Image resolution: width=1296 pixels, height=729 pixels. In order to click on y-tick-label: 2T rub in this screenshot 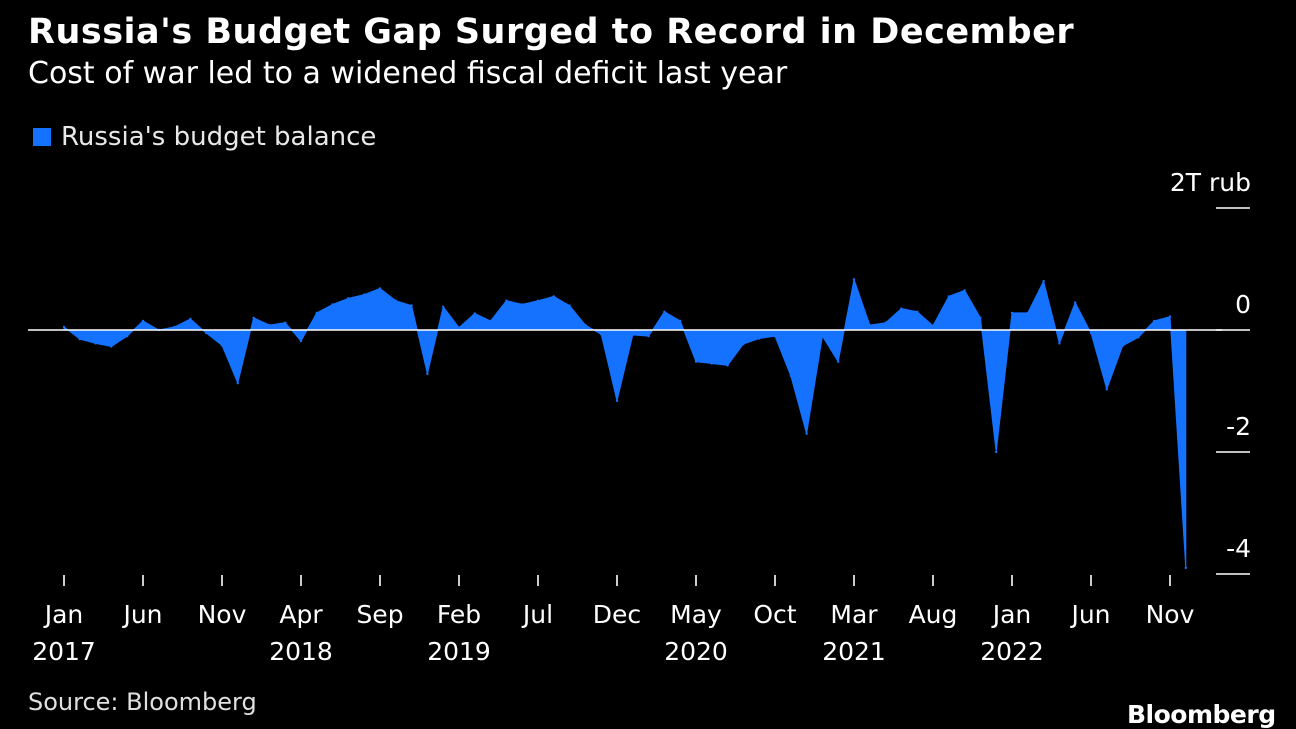, I will do `click(1210, 182)`.